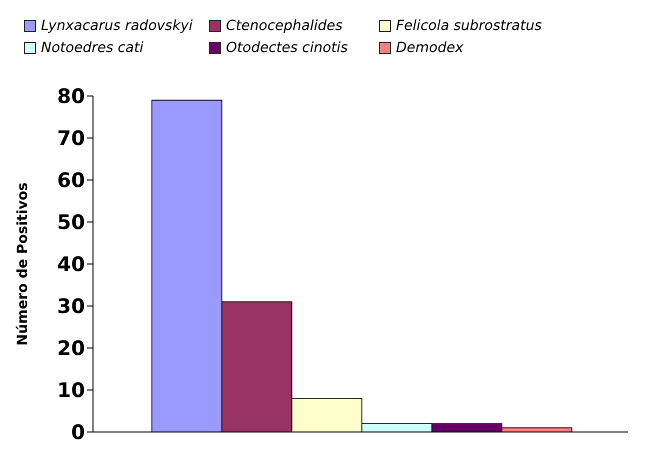 This screenshot has height=450, width=657. What do you see at coordinates (71, 264) in the screenshot?
I see `y-tick-label: 40` at bounding box center [71, 264].